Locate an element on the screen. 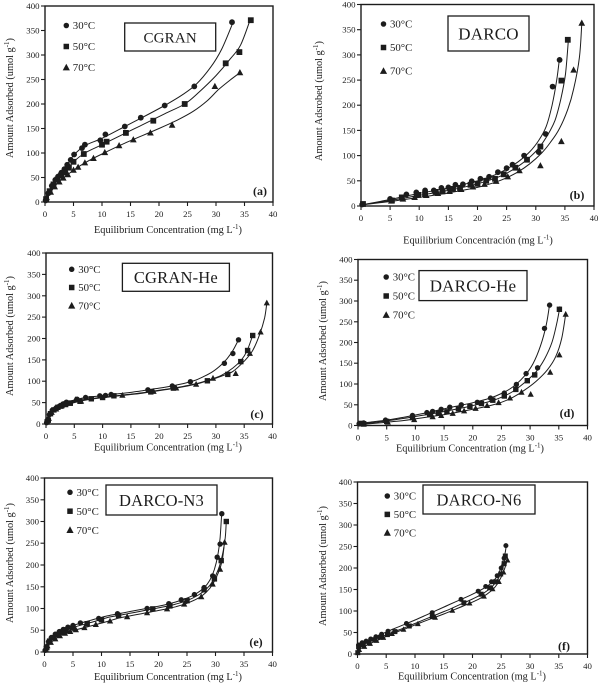 The width and height of the screenshot is (600, 695). svg-text: (b) is located at coordinates (577, 195).